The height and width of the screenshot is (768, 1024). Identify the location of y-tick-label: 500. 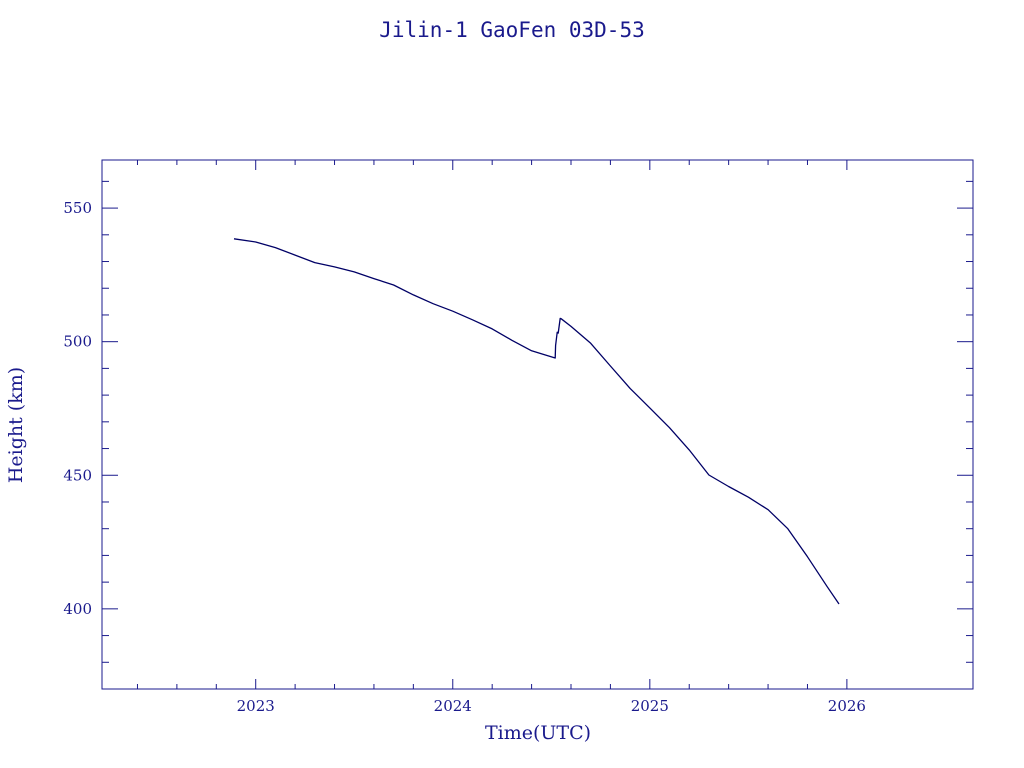
(77, 342).